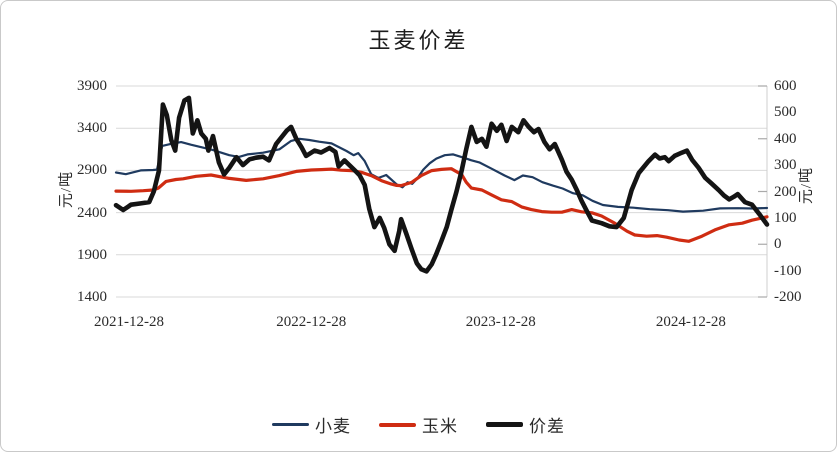 This screenshot has width=837, height=452. What do you see at coordinates (690, 322) in the screenshot?
I see `x-axis-tick-label: 2024-12-28` at bounding box center [690, 322].